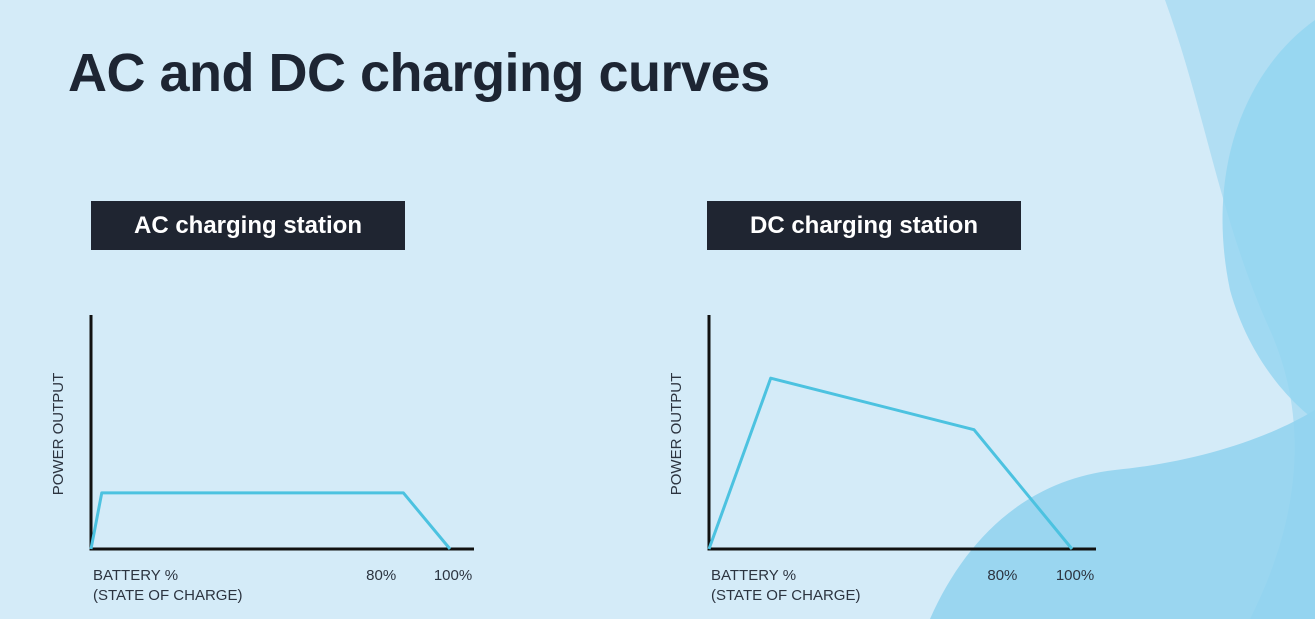 This screenshot has height=619, width=1315. I want to click on ac-charging-curve, so click(270, 520).